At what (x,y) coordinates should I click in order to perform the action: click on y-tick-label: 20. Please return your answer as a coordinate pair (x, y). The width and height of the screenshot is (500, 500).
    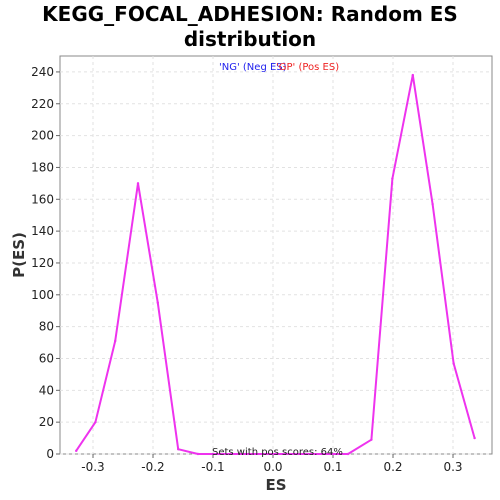
    Looking at the image, I should click on (46, 422).